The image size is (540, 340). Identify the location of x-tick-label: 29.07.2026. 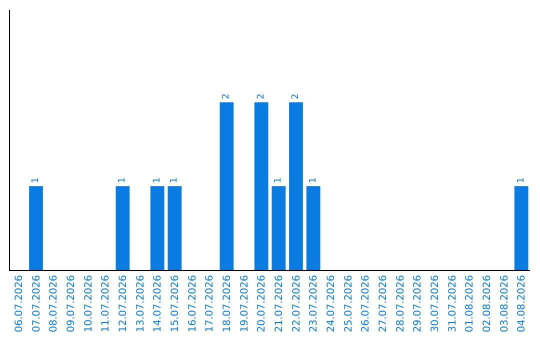
(418, 303).